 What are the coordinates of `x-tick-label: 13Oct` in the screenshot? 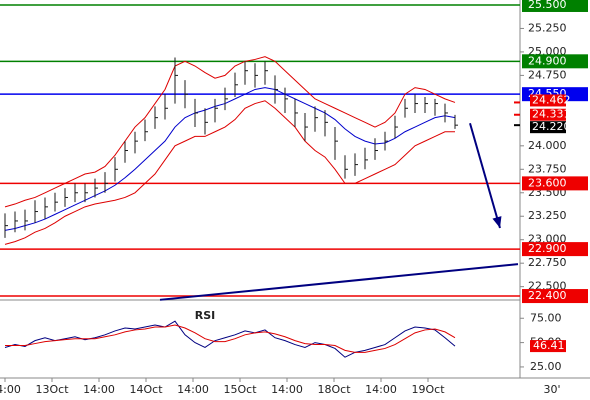 It's located at (52, 389).